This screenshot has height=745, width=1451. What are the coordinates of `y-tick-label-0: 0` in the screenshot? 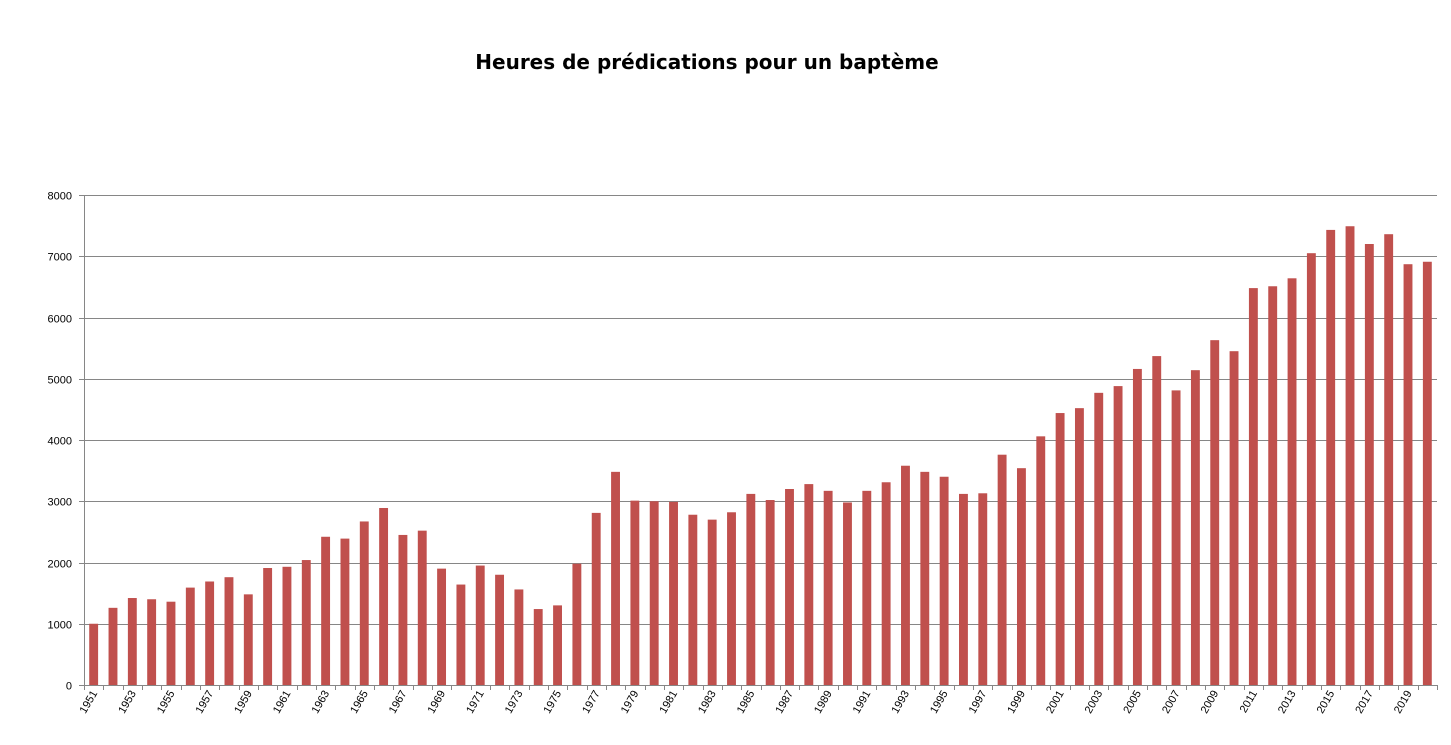 It's located at (69, 687).